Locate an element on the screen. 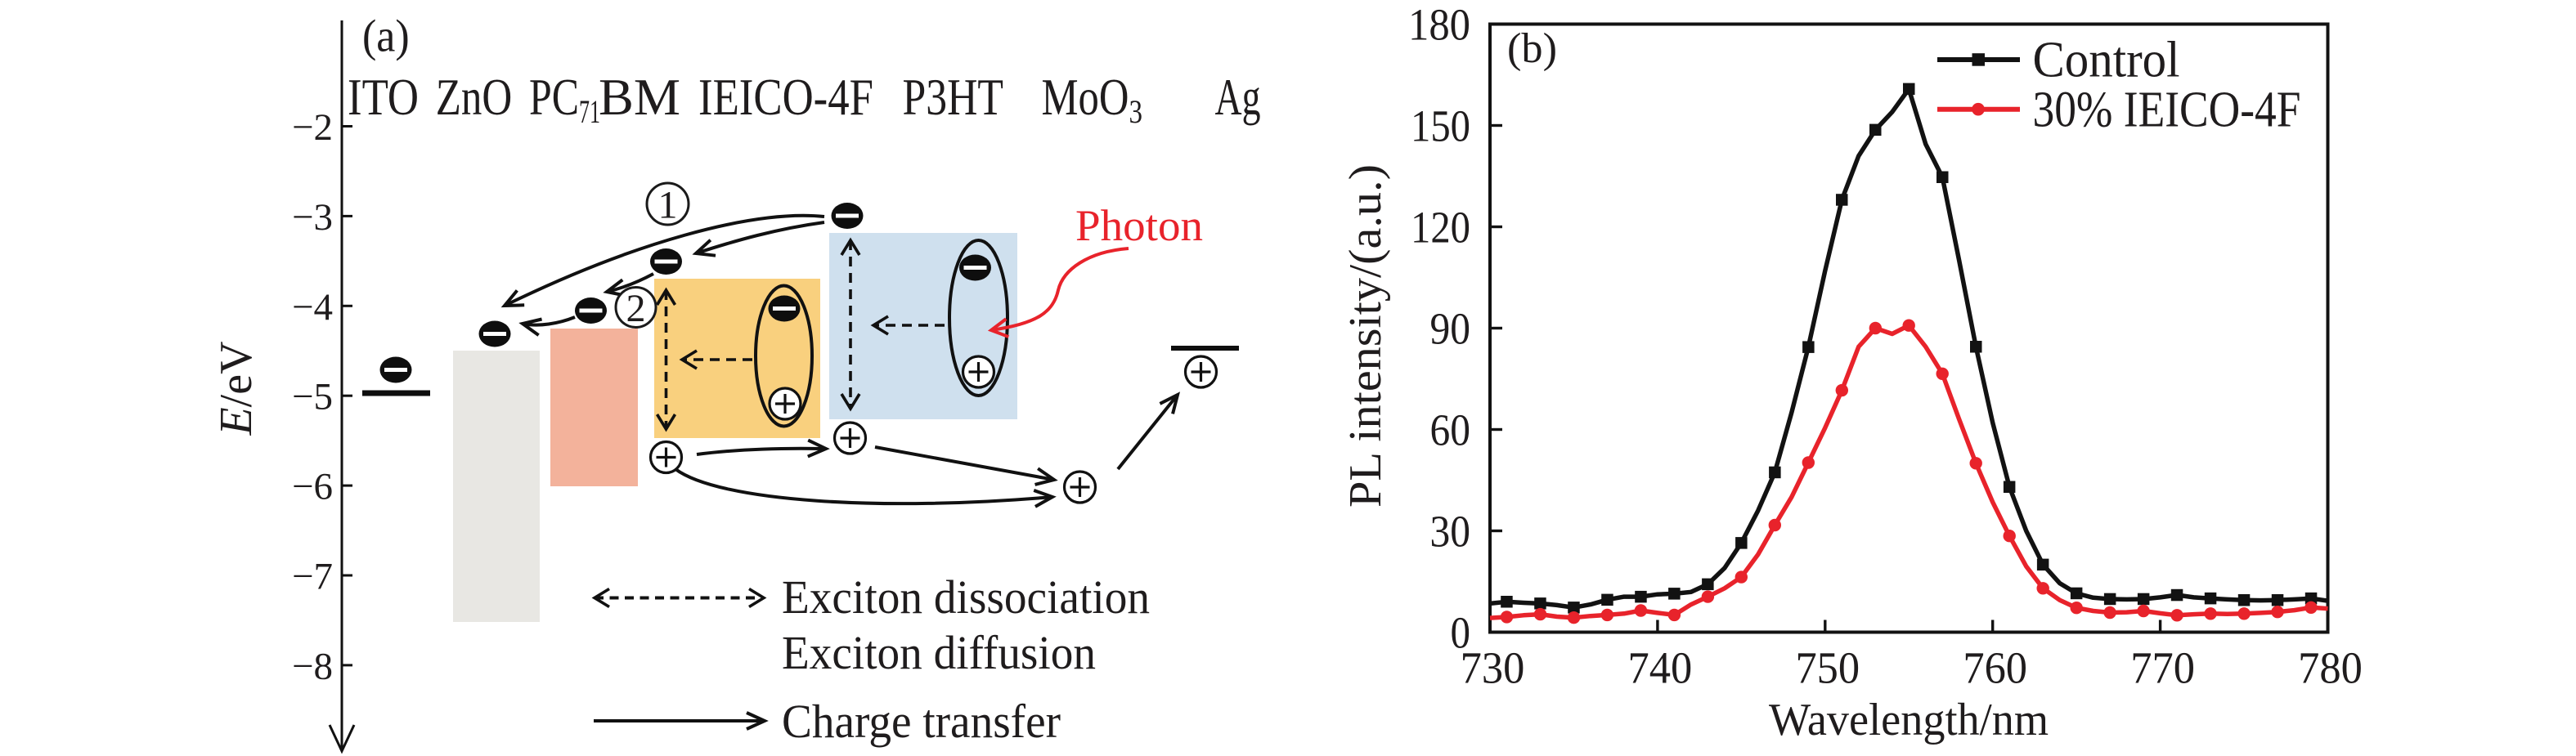 Image resolution: width=2576 pixels, height=756 pixels. svg-text: PL intensity/(a.u.) is located at coordinates (1366, 336).